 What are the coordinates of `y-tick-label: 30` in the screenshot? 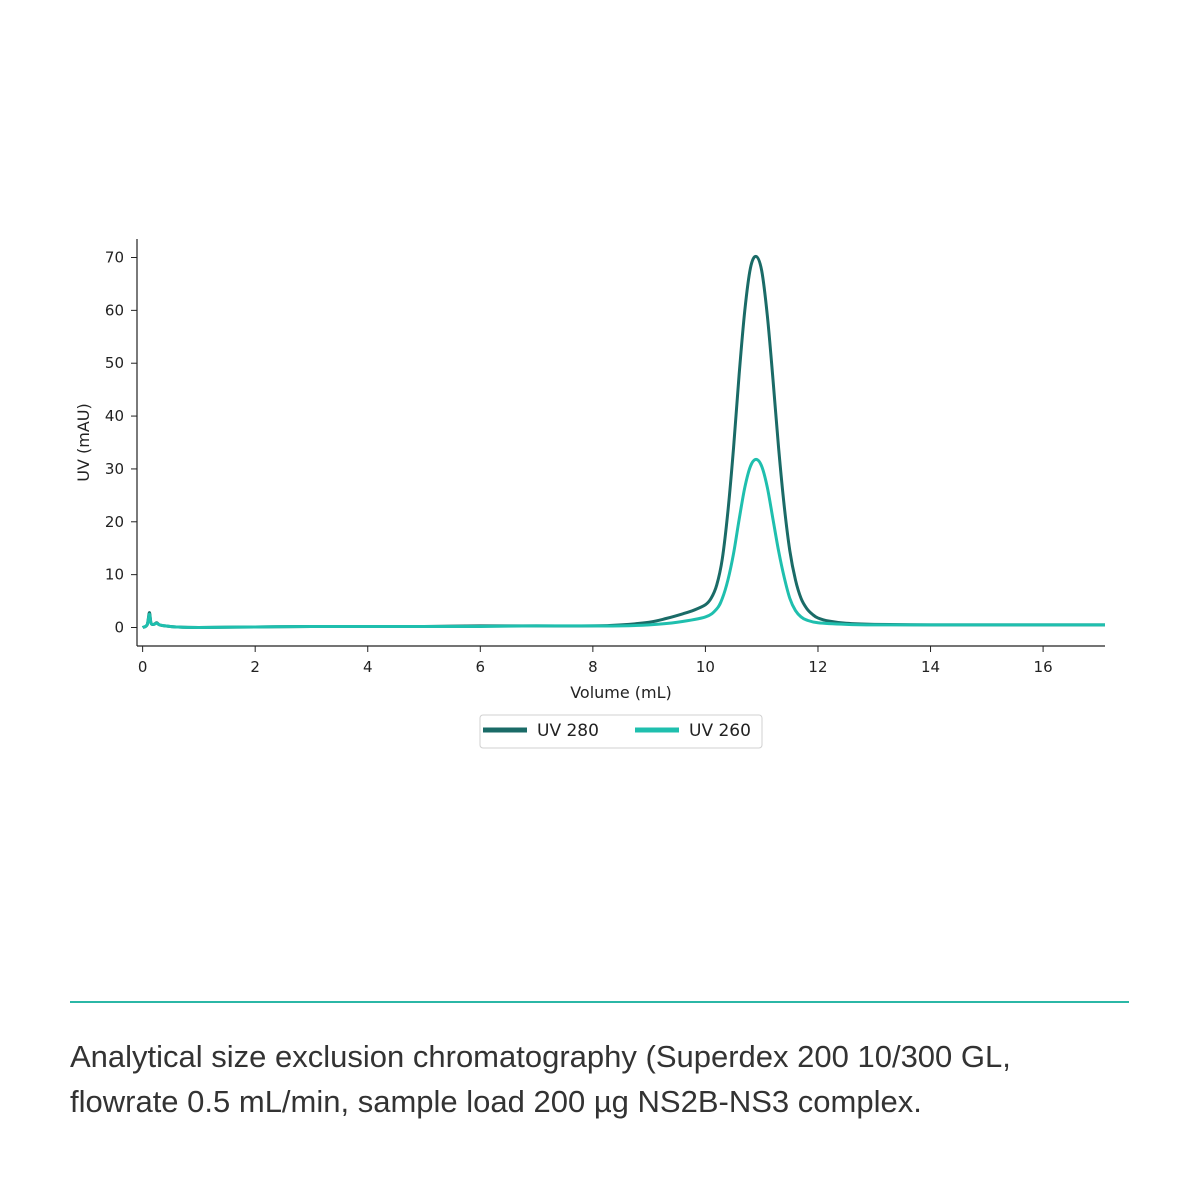 It's located at (114, 469).